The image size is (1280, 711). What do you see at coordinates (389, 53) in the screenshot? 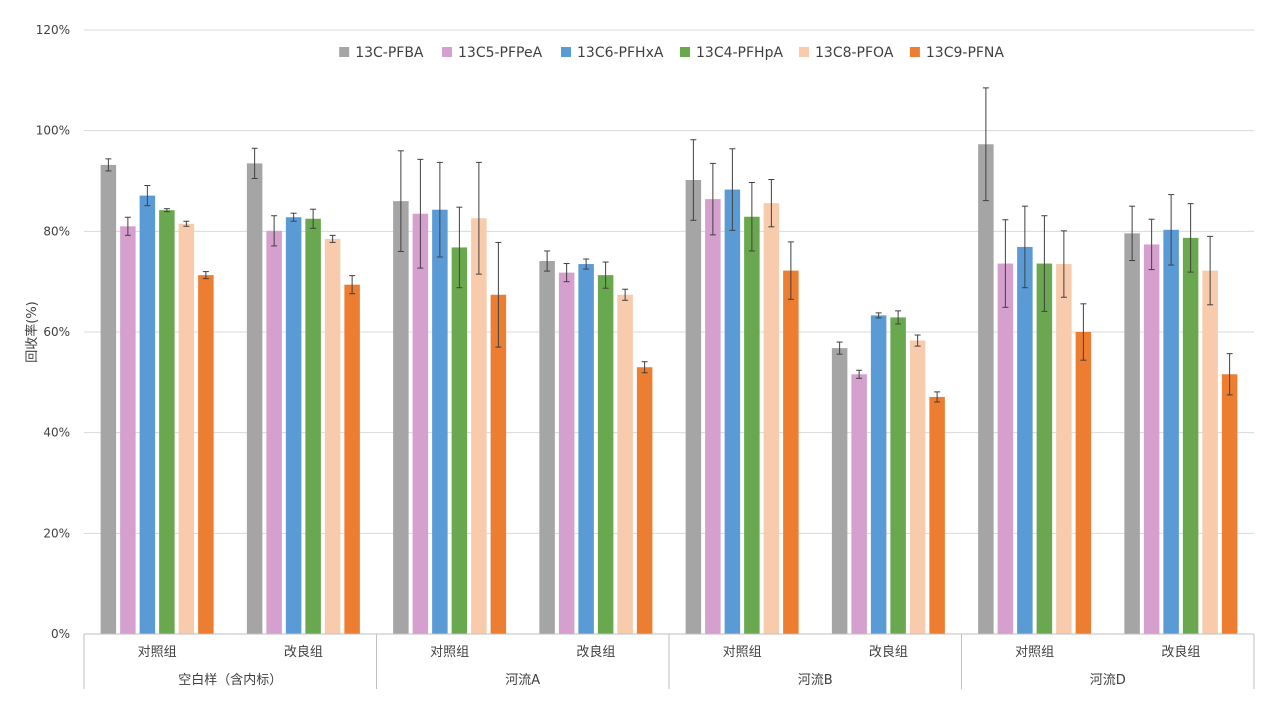
I see `legend-entry: 13C-PFBA` at bounding box center [389, 53].